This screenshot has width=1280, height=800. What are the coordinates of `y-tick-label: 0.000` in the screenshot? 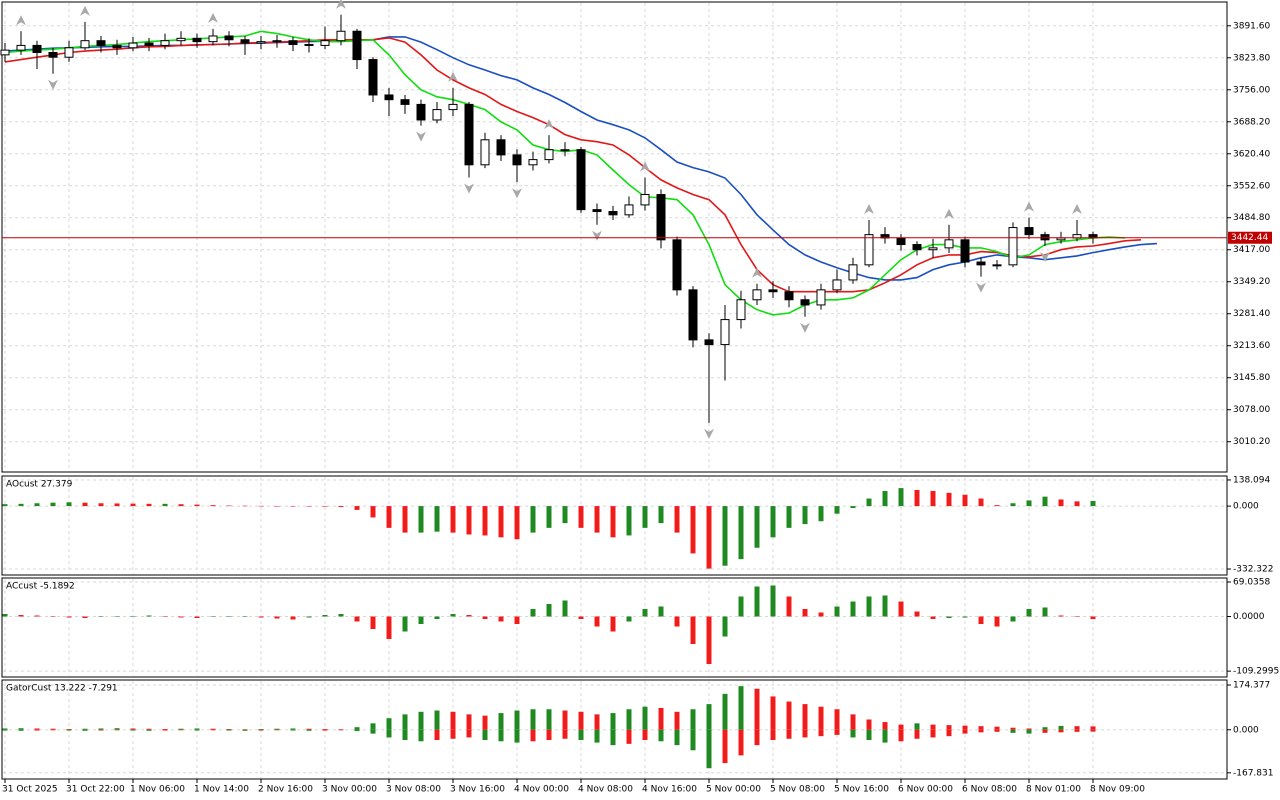 It's located at (1246, 730).